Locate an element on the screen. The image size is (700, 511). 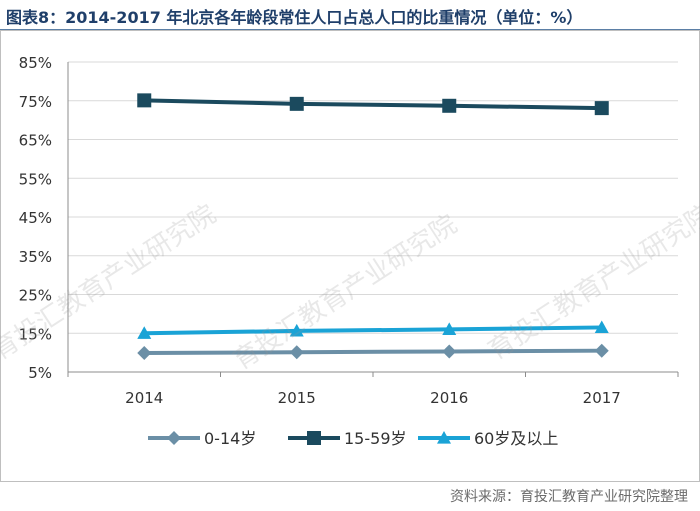
legend-label: 60岁及以上 is located at coordinates (516, 438).